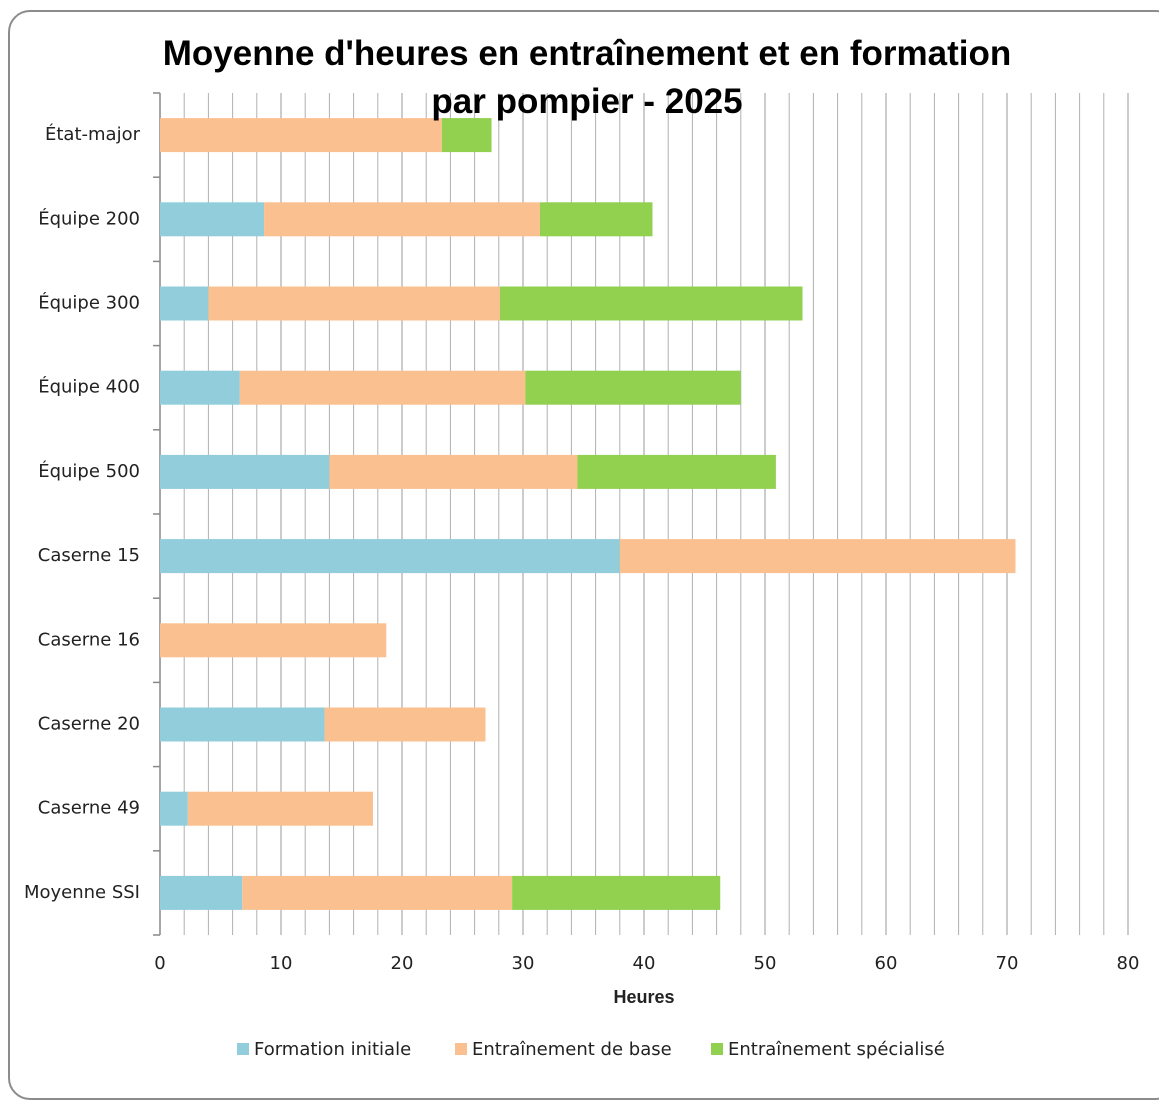 The width and height of the screenshot is (1159, 1100). Describe the element at coordinates (89, 387) in the screenshot. I see `y-tick-label: Équipe 400` at that location.